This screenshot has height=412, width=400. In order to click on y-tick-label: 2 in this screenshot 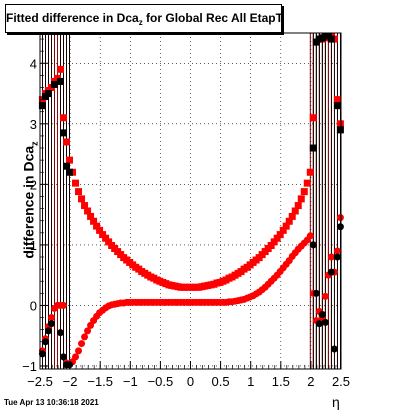, I will do `click(33, 184)`.